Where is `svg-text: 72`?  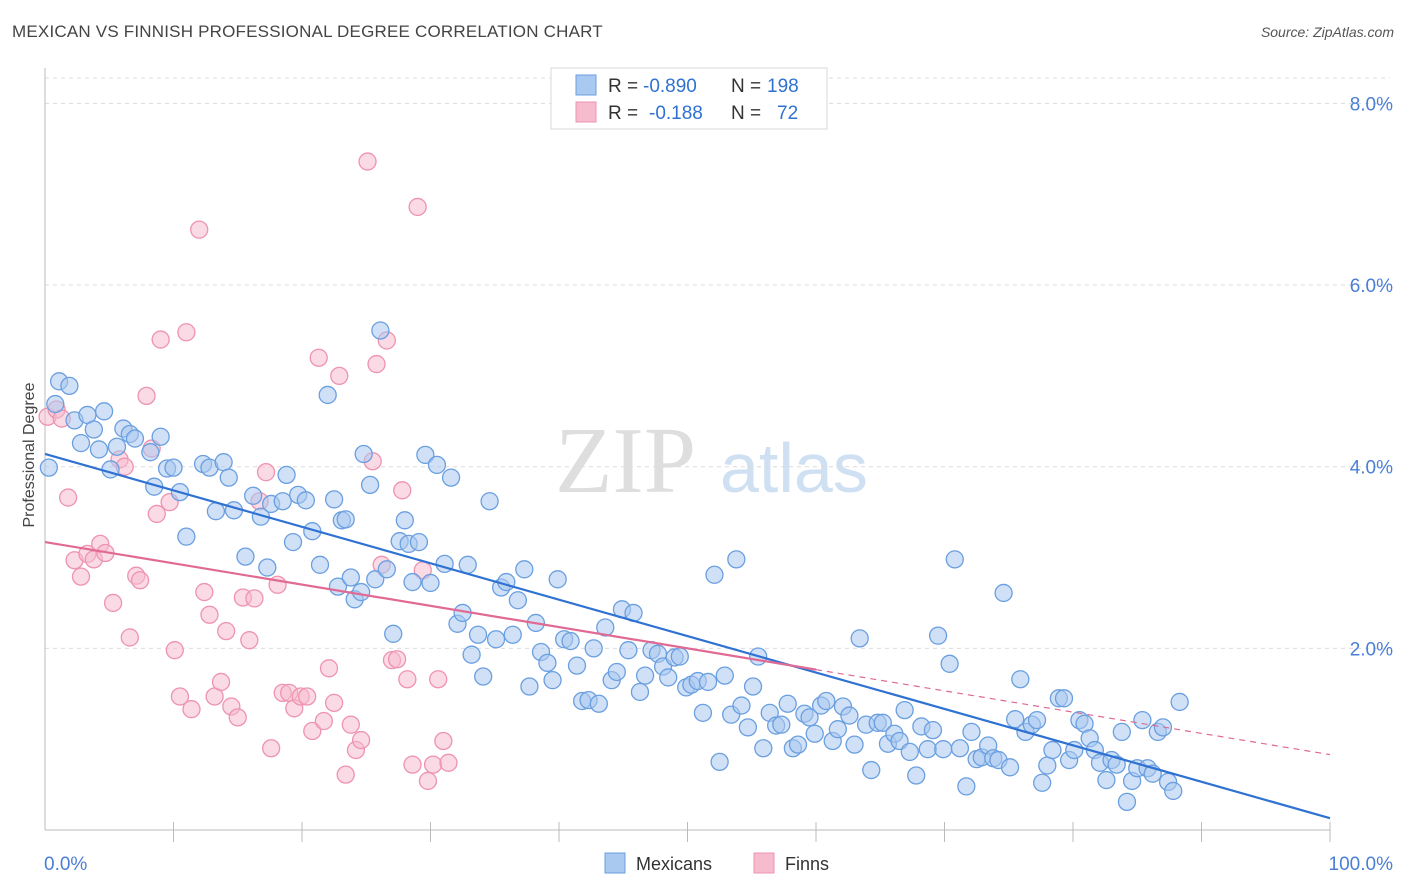
svg-text: 72 is located at coordinates (787, 113).